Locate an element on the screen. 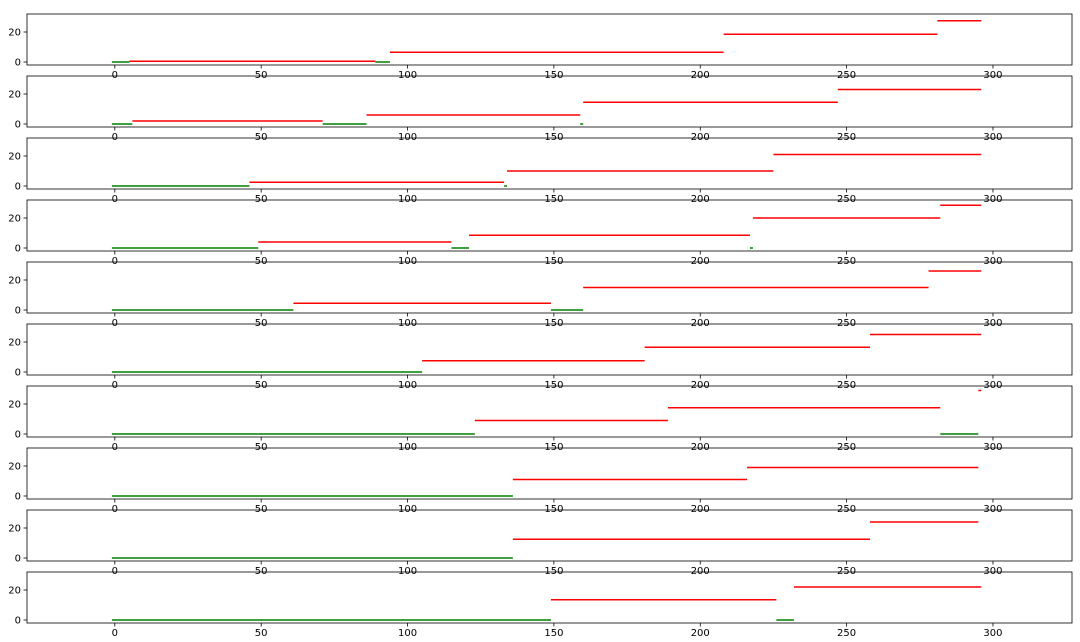  subplot-4: 0 50 100 150 200 250 300 0 20 is located at coordinates (540, 233).